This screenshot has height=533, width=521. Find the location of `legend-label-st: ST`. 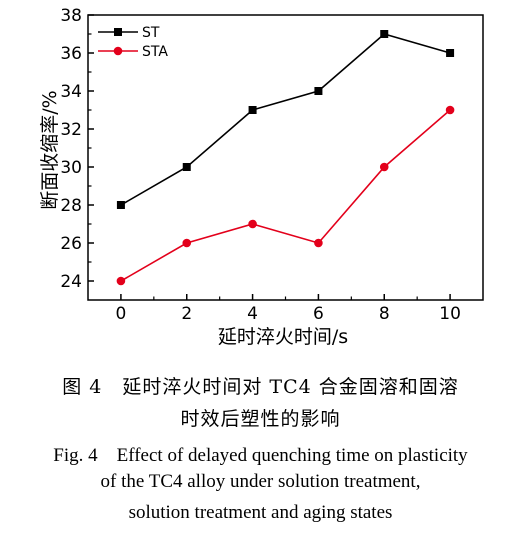

legend-label-st: ST is located at coordinates (151, 33).